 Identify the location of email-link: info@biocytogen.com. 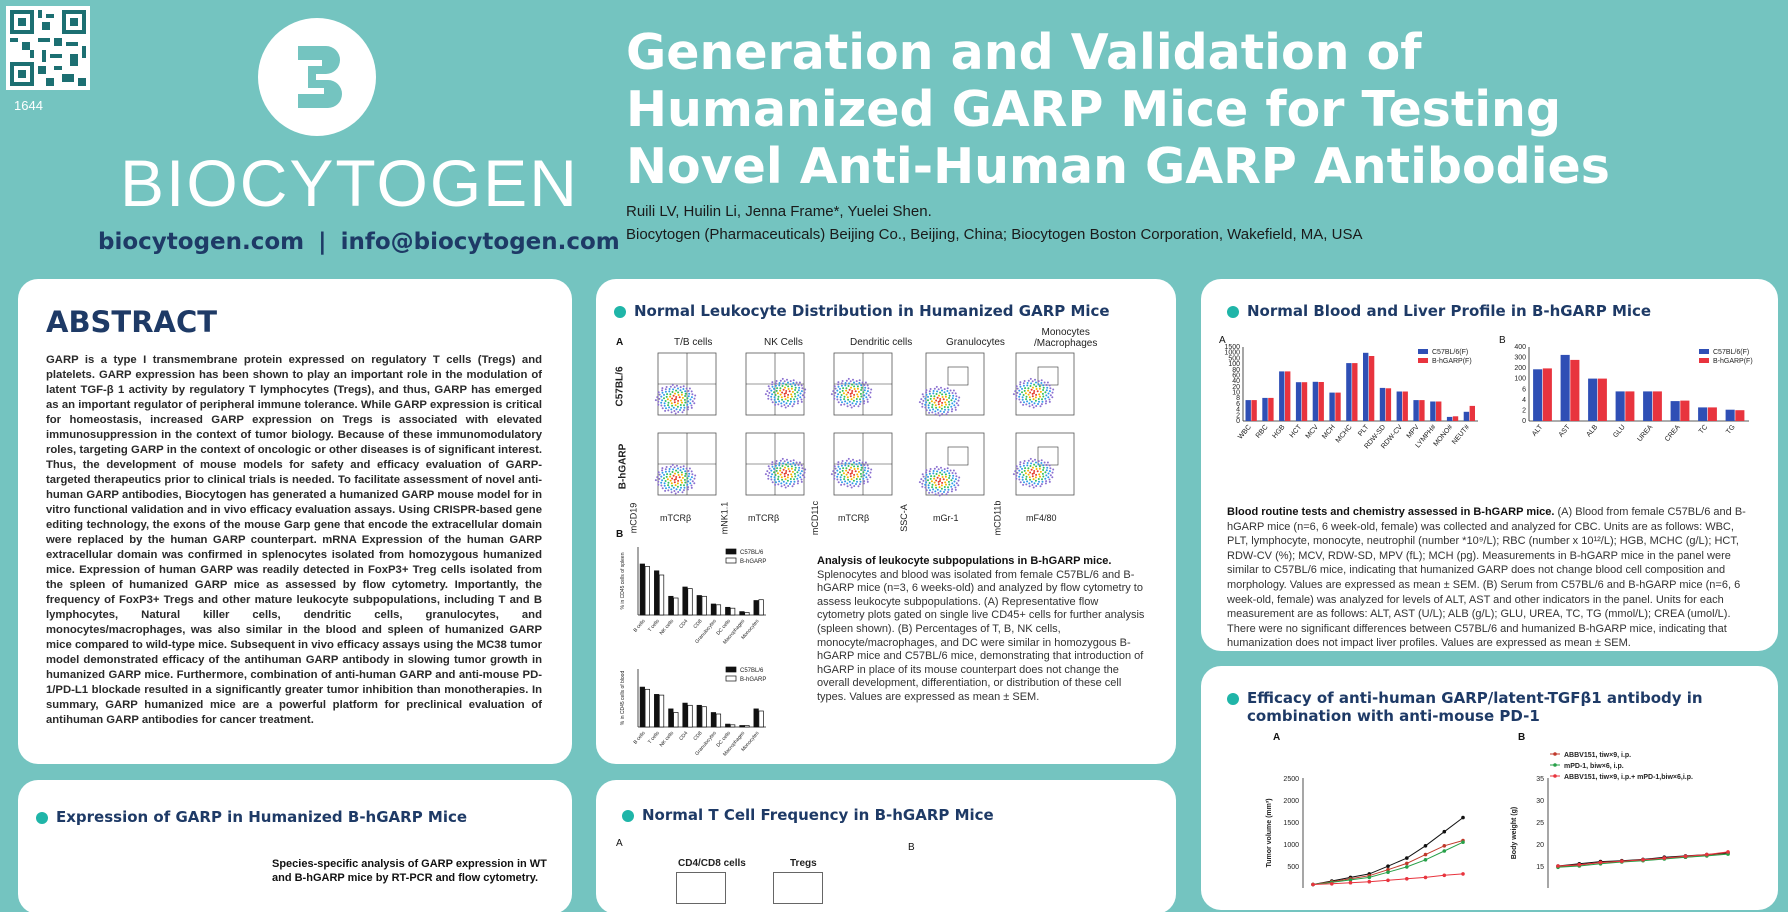
(480, 242).